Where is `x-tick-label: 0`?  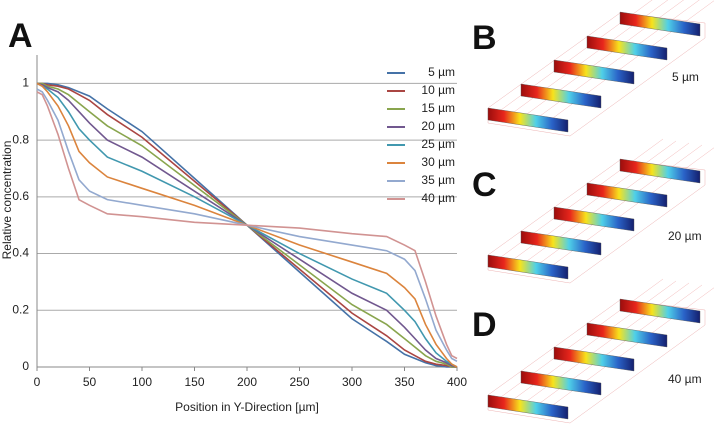
x-tick-label: 0 is located at coordinates (37, 382).